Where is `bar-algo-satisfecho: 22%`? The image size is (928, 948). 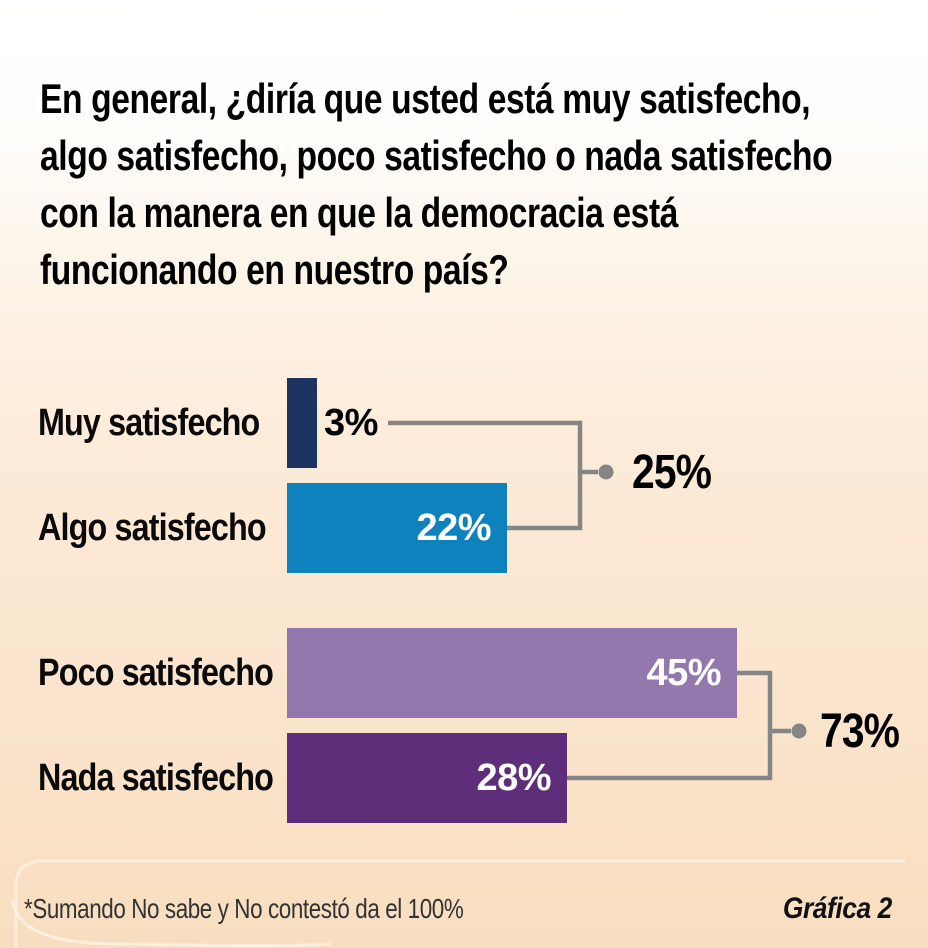
bar-algo-satisfecho: 22% is located at coordinates (397, 528).